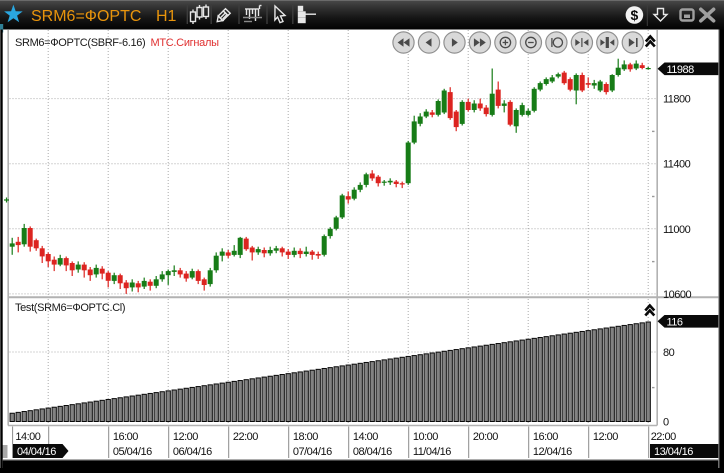  Describe the element at coordinates (132, 452) in the screenshot. I see `svg-text: 05/04/16` at that location.